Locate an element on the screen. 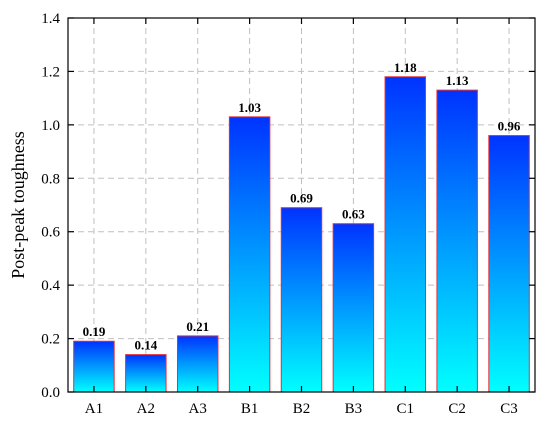 This screenshot has width=550, height=425. x-tick-label-a1: A1 is located at coordinates (94, 409).